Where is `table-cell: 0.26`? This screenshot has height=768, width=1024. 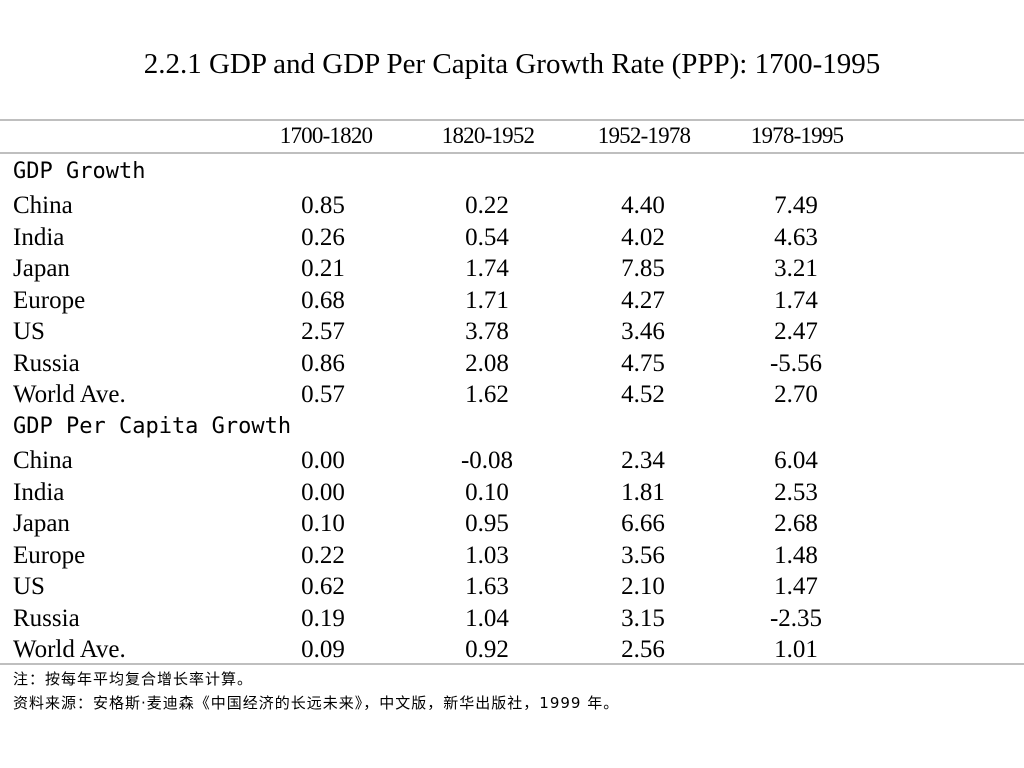
table-cell: 0.26 is located at coordinates (323, 237).